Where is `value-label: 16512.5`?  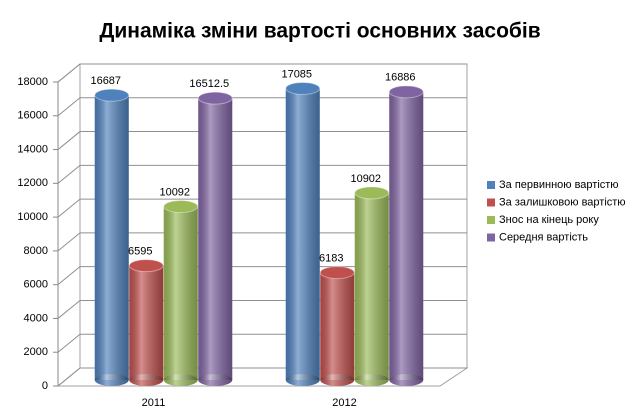 value-label: 16512.5 is located at coordinates (209, 84).